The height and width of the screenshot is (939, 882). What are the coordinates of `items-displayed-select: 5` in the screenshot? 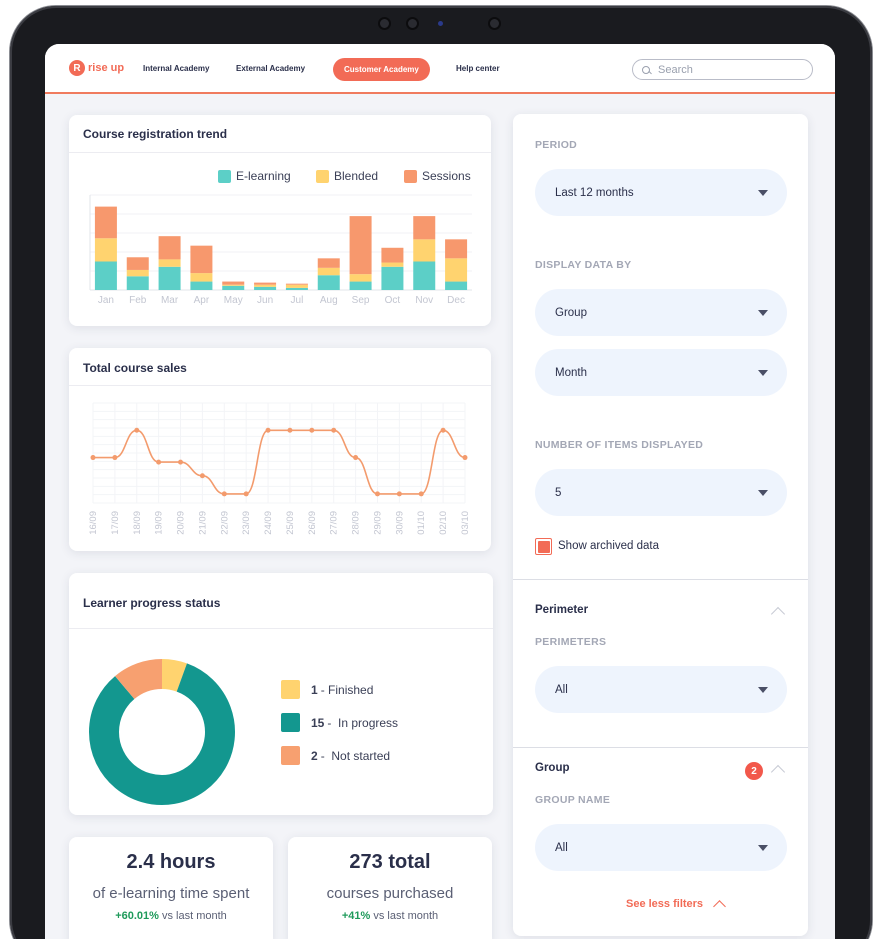 It's located at (661, 492).